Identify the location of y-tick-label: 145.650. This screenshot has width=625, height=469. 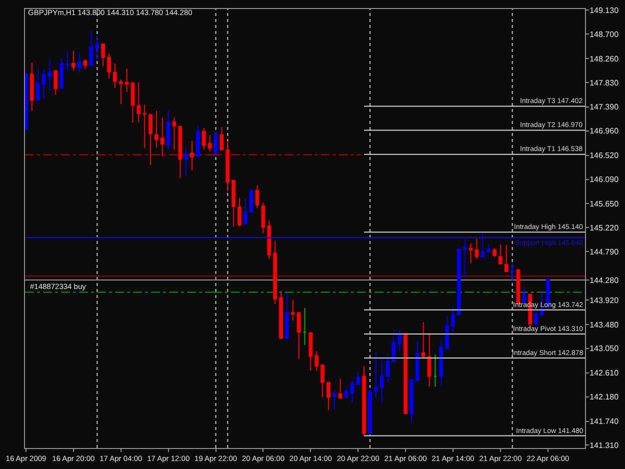
(605, 204).